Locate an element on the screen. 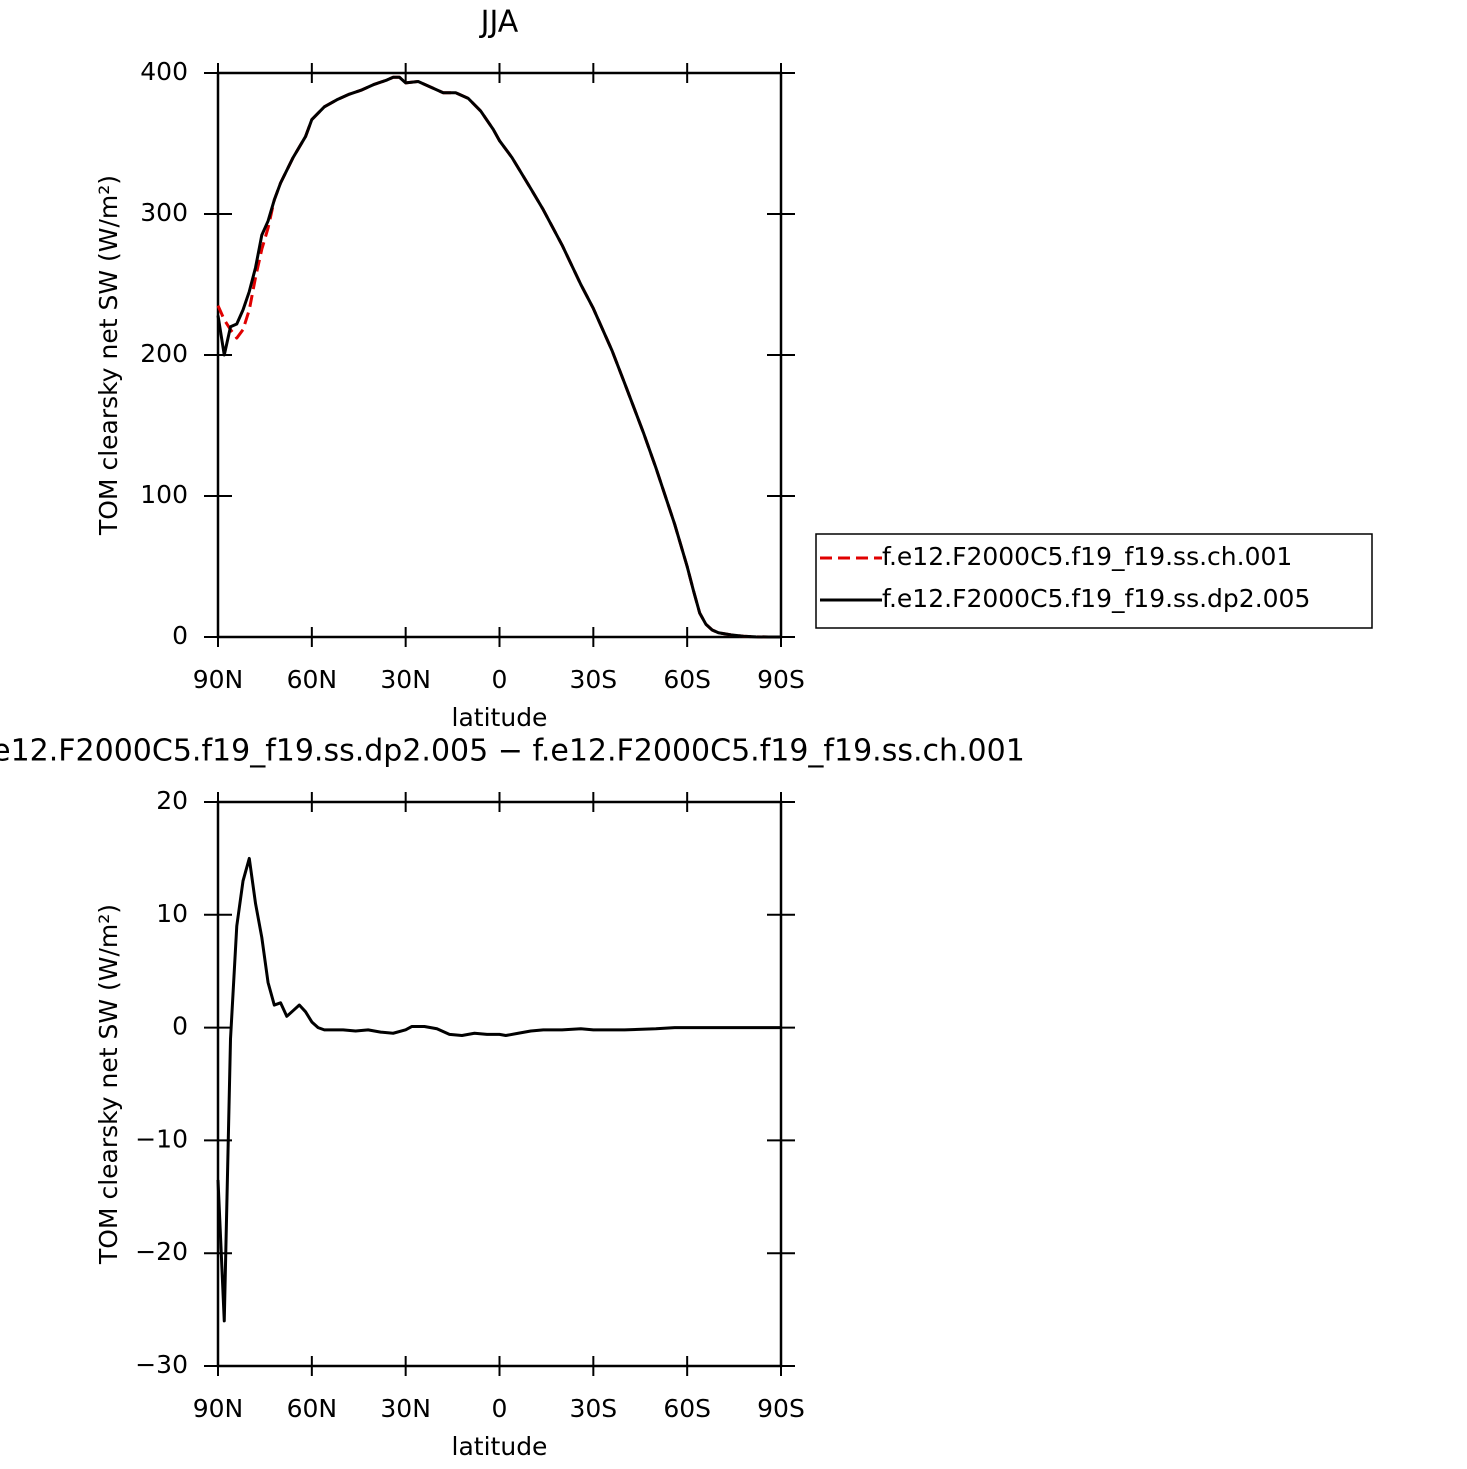 The height and width of the screenshot is (1469, 1467). legend-label: f.e12.F2000C5.f19_f19.ss.ch.001 is located at coordinates (1087, 556).